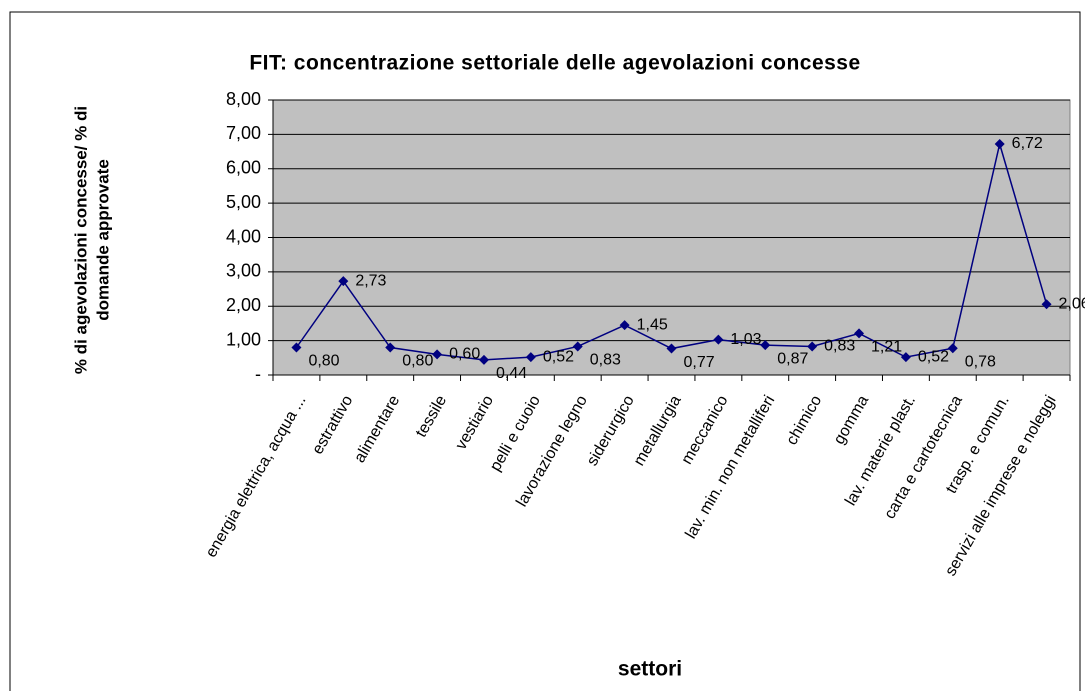 The height and width of the screenshot is (691, 1085). What do you see at coordinates (745, 339) in the screenshot?
I see `data-label: 1,03` at bounding box center [745, 339].